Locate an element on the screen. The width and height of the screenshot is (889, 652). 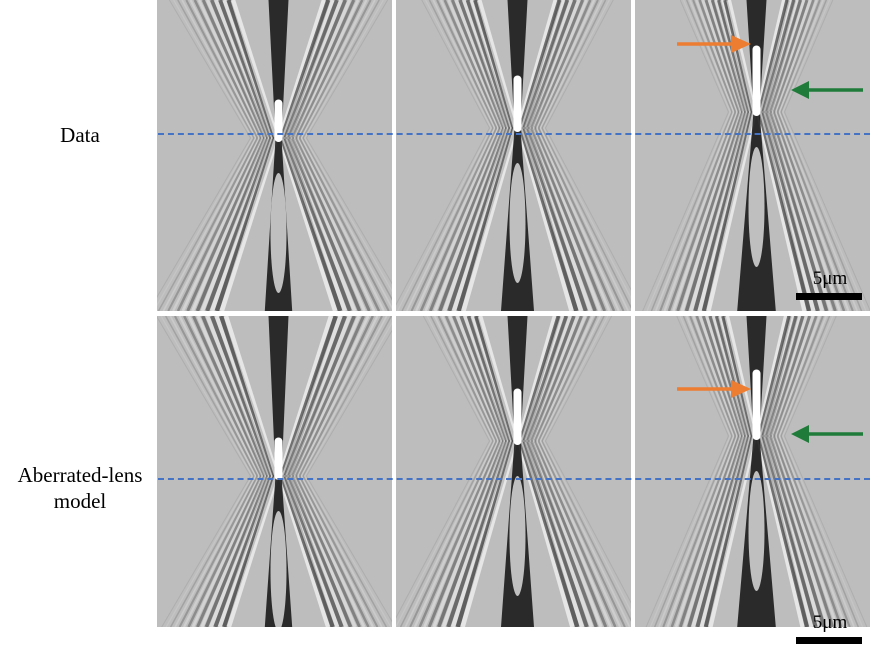
focal-plane-line-data is located at coordinates (514, 134).